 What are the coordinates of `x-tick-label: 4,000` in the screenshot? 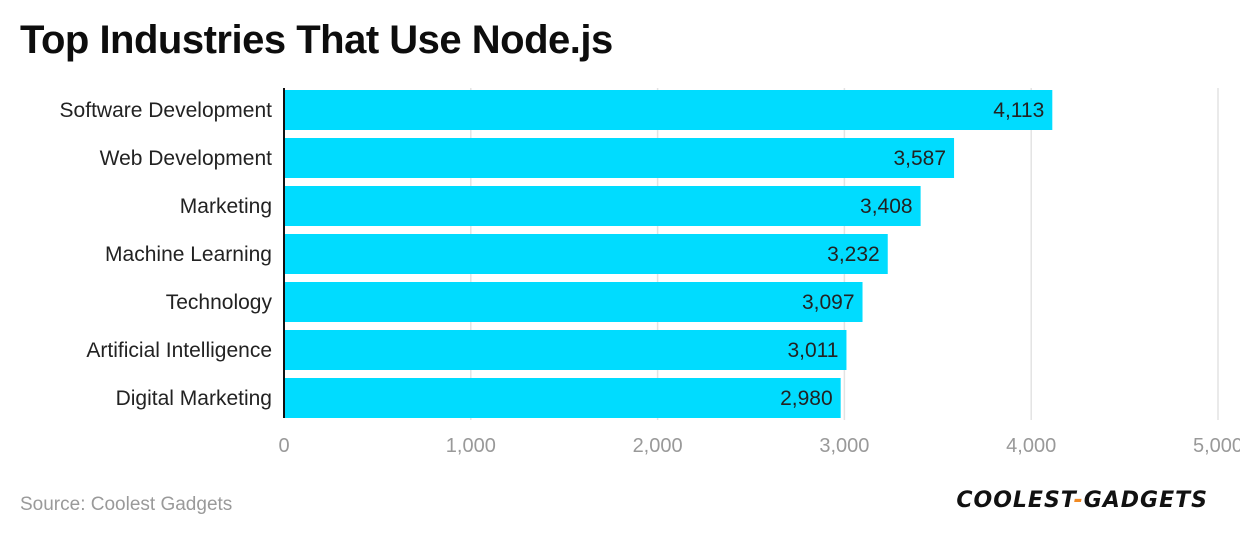 It's located at (1031, 446).